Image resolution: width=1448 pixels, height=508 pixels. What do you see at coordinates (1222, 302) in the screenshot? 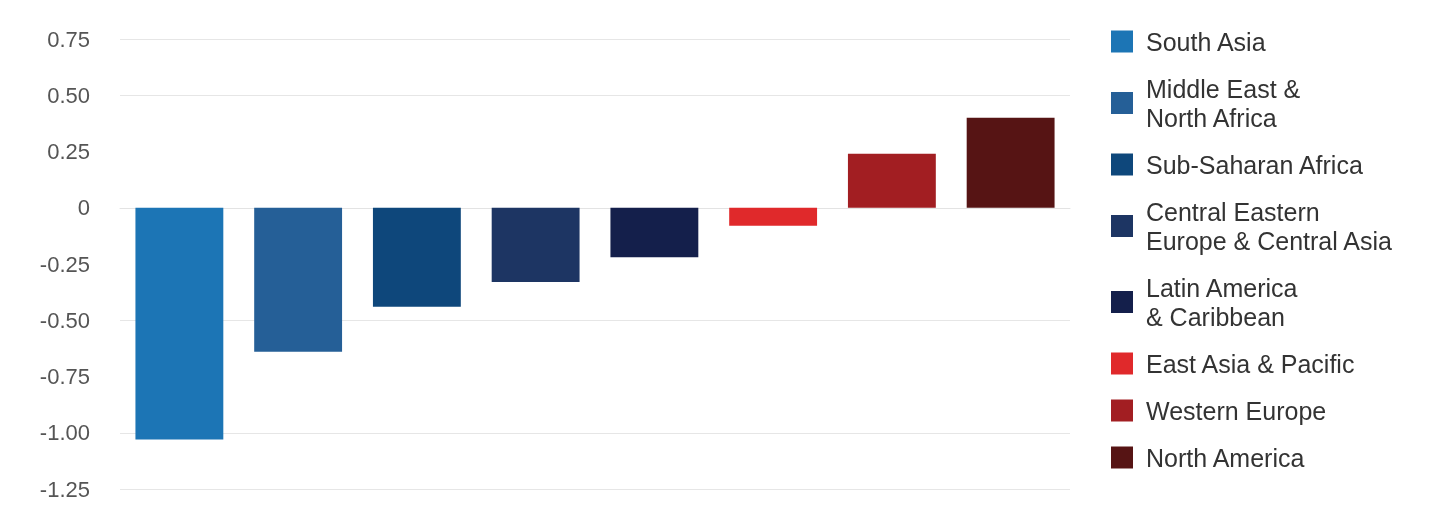
I see `legend-label: Latin America & Caribbean` at bounding box center [1222, 302].